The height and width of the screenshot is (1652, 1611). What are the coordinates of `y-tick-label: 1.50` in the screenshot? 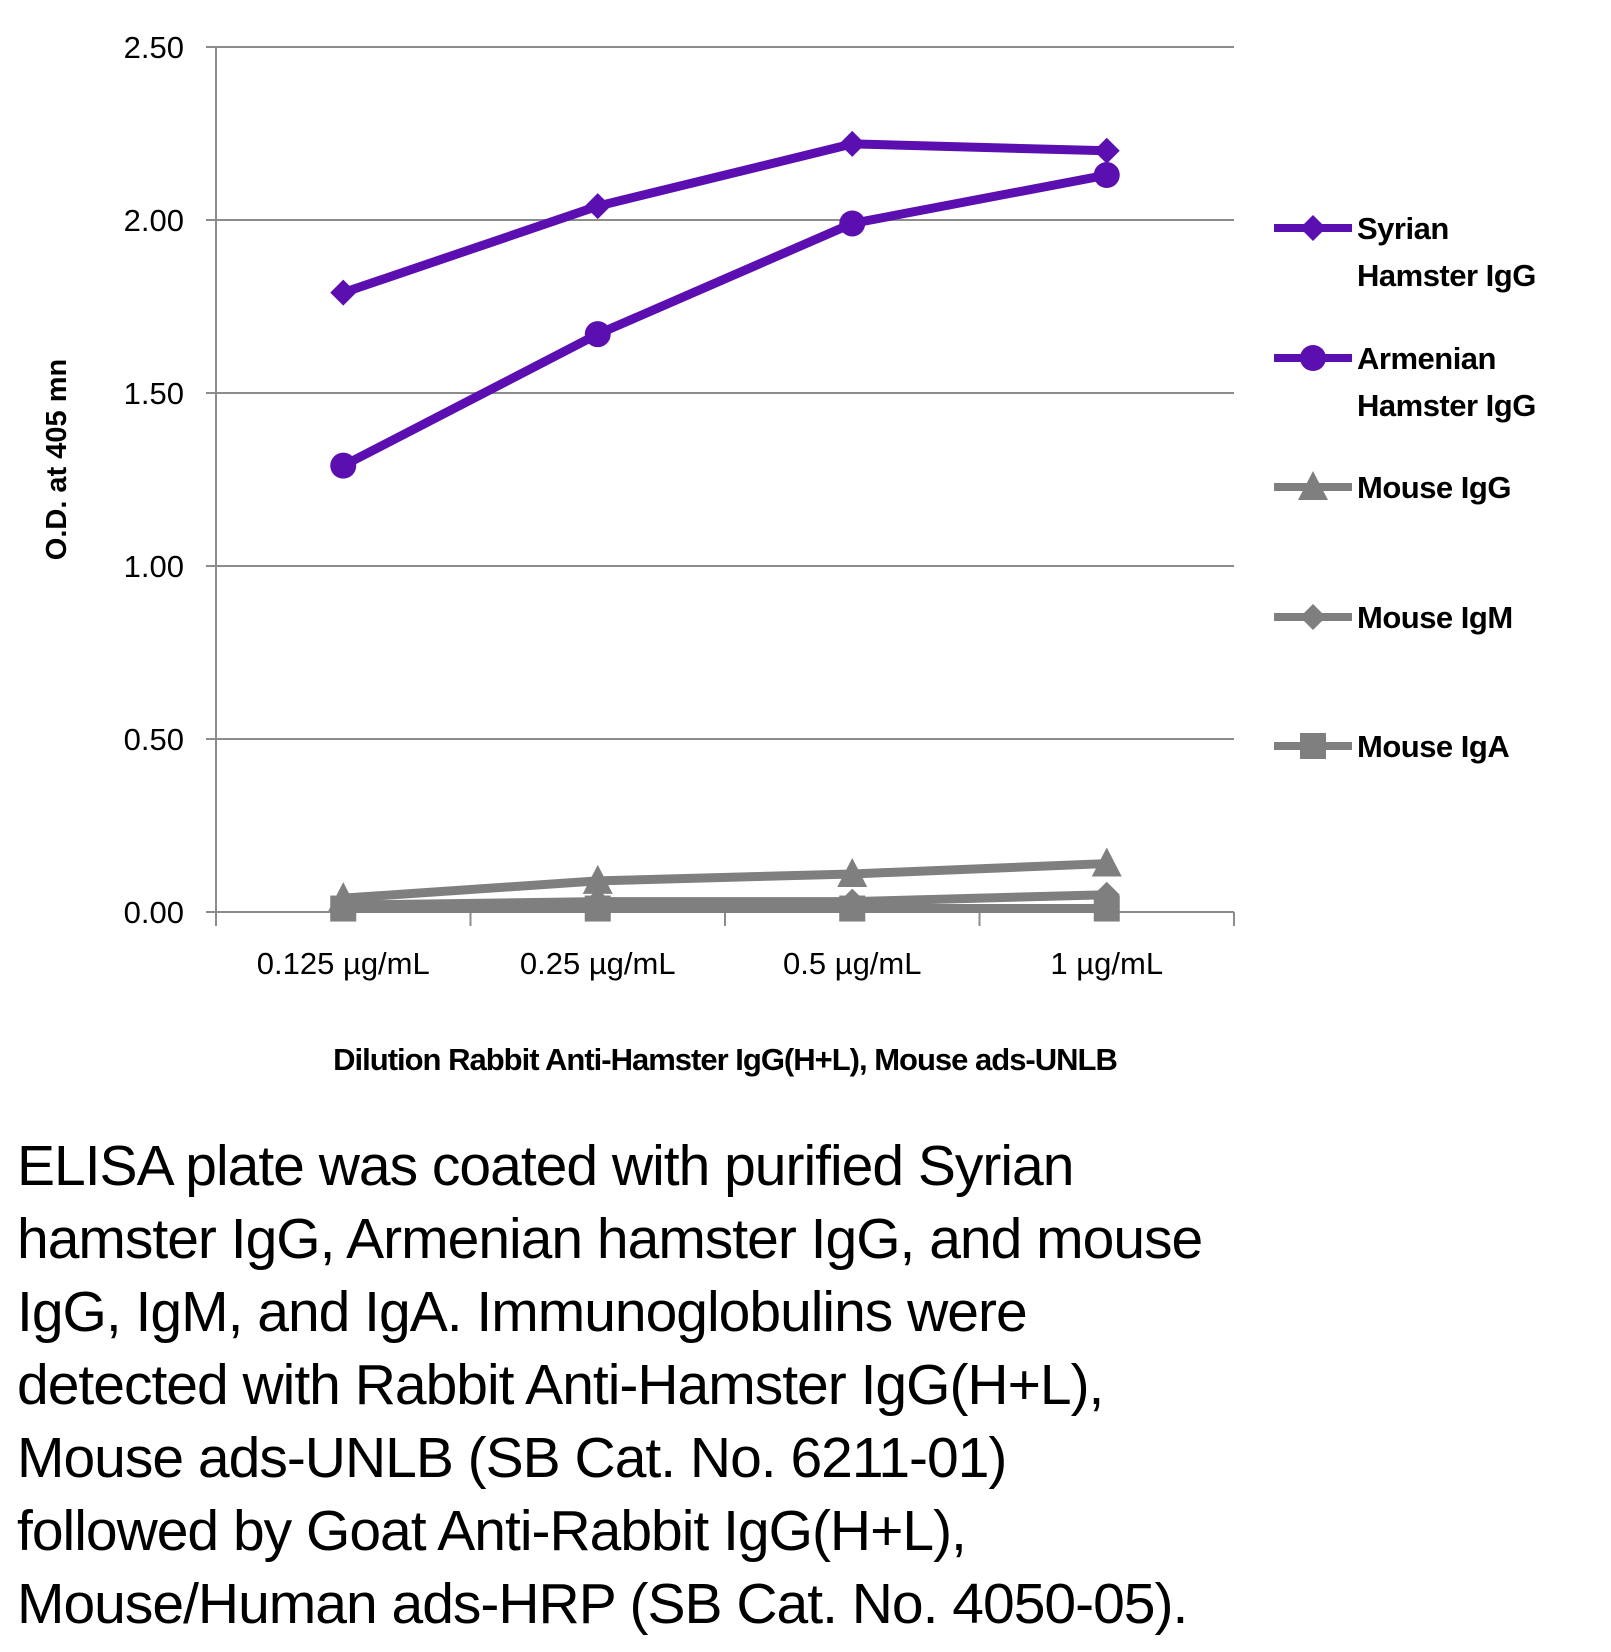 It's located at (154, 393).